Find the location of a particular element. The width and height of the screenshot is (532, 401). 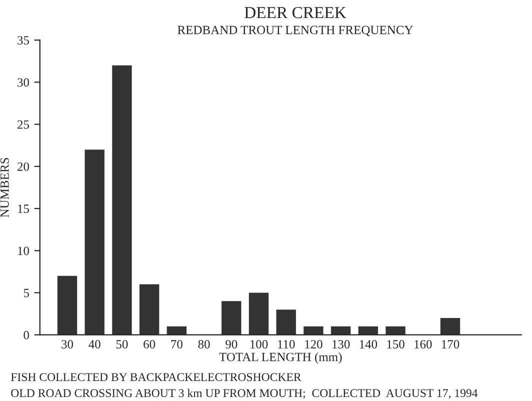

chart-subtitle: REDBAND TROUT LENGTH FREQUENCY is located at coordinates (295, 31).